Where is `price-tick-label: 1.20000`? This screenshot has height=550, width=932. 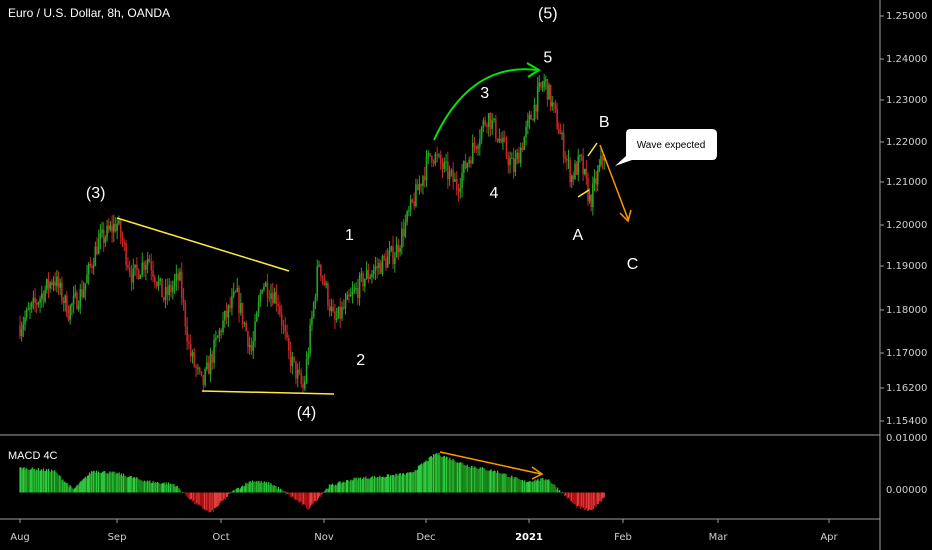
price-tick-label: 1.20000 is located at coordinates (906, 225).